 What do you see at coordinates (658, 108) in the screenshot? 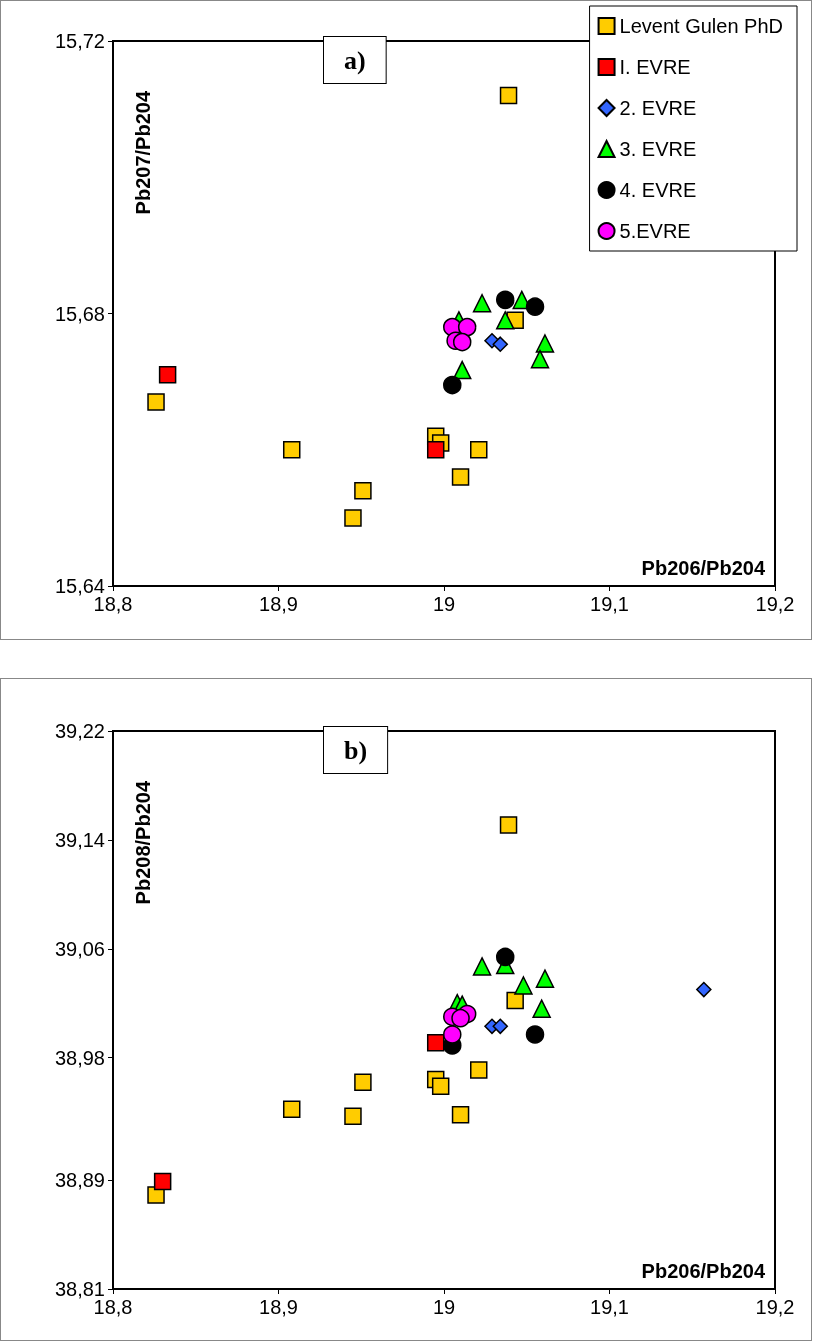
I see `legend-label: 2. EVRE` at bounding box center [658, 108].